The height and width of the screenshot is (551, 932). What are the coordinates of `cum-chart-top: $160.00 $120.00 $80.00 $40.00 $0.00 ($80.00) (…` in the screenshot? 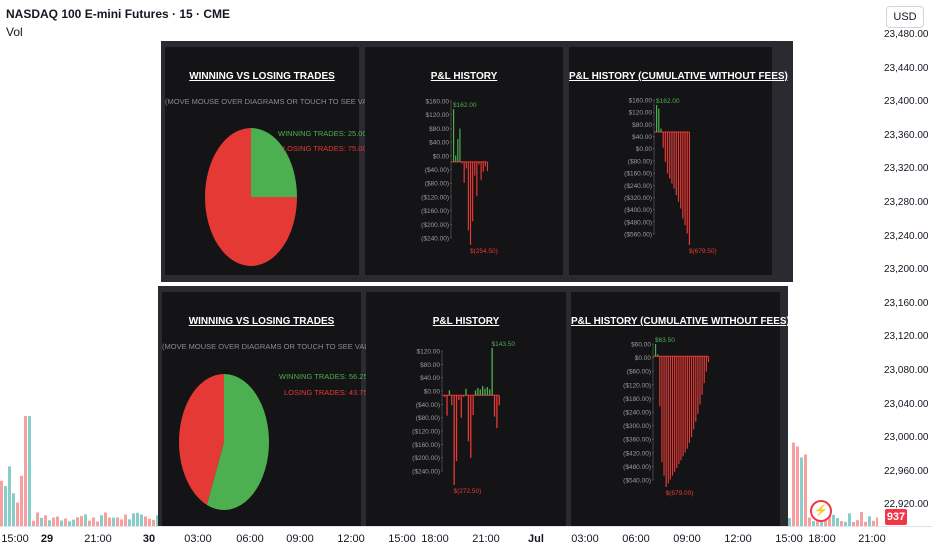 It's located at (670, 161).